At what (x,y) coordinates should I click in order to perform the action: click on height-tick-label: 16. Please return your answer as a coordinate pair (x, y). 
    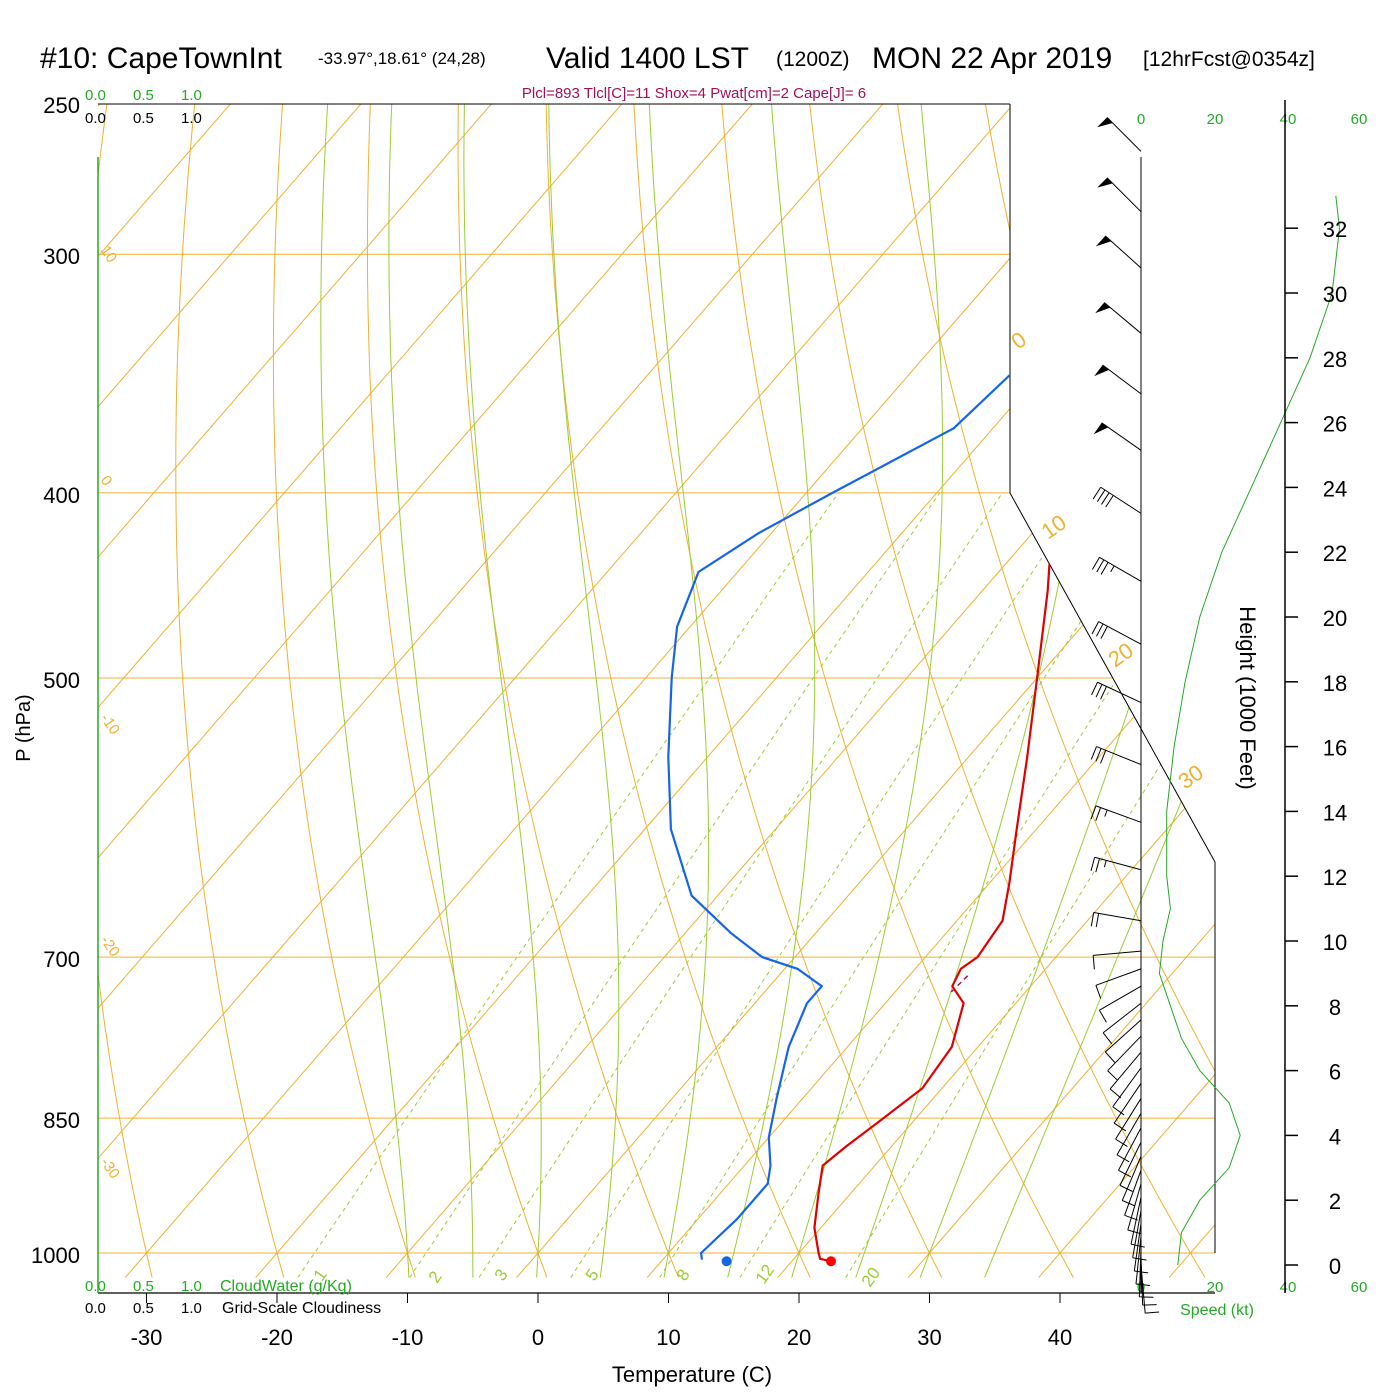
    Looking at the image, I should click on (1335, 748).